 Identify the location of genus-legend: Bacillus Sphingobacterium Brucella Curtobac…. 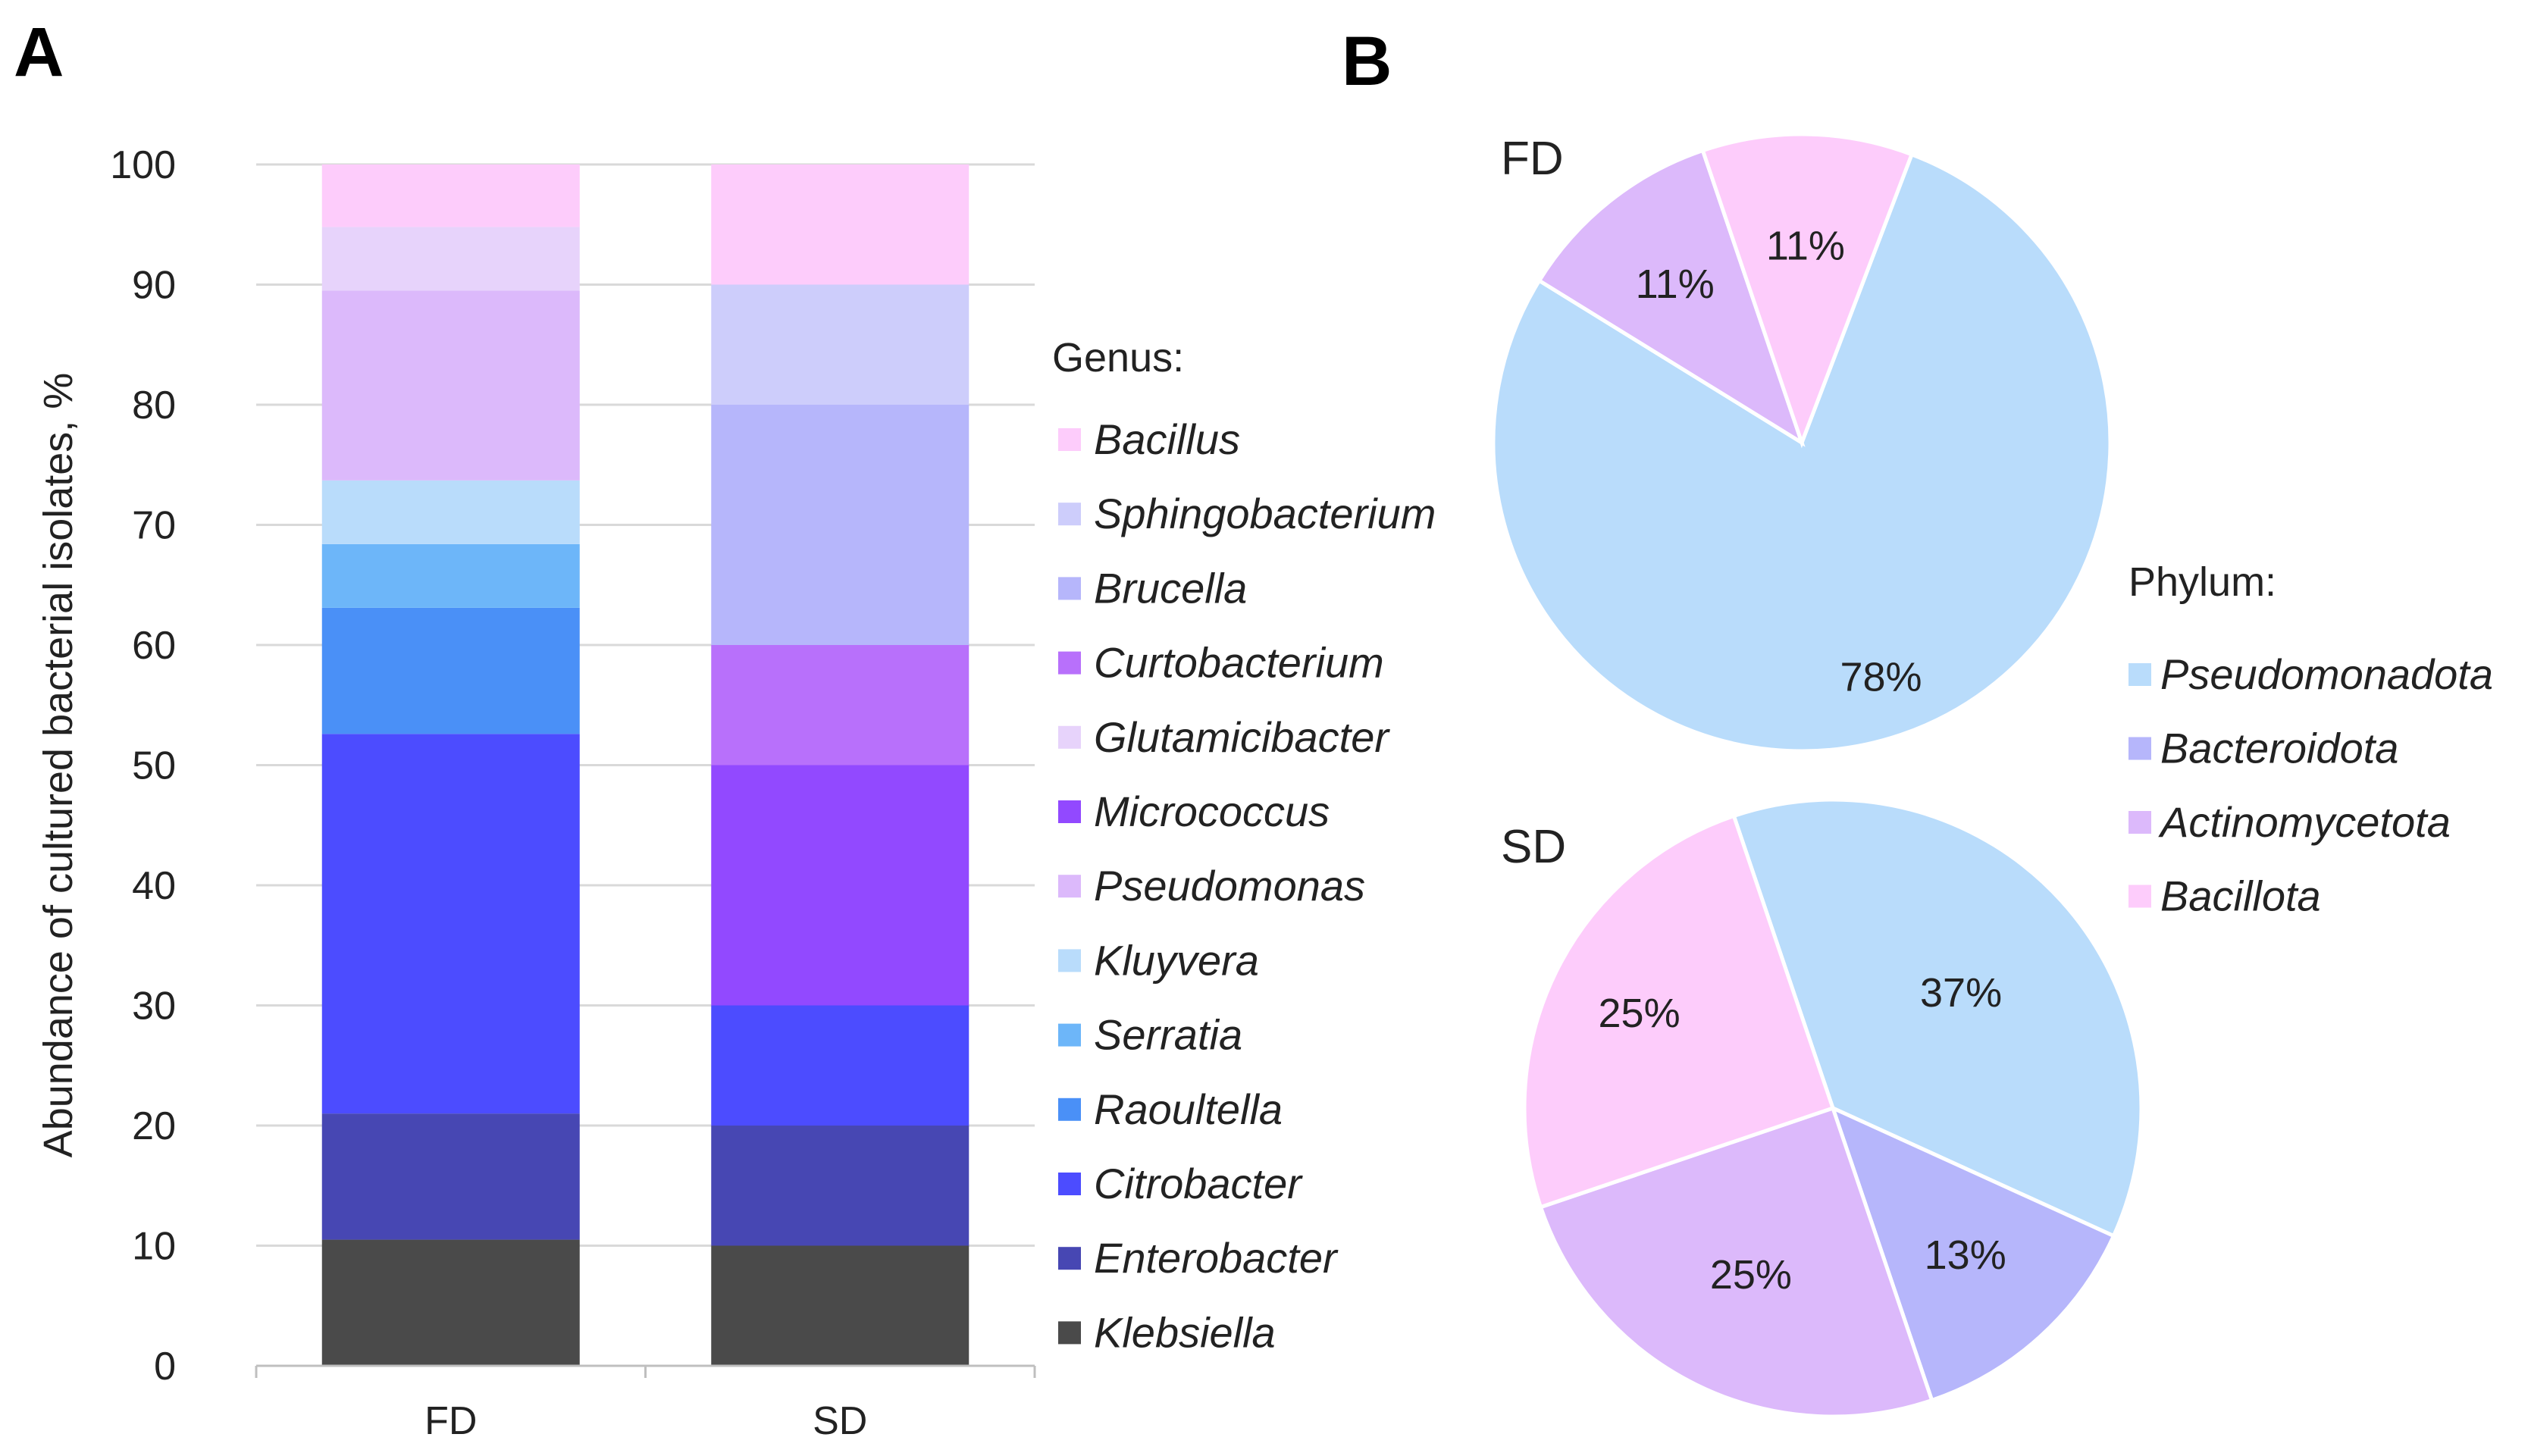
(1247, 885).